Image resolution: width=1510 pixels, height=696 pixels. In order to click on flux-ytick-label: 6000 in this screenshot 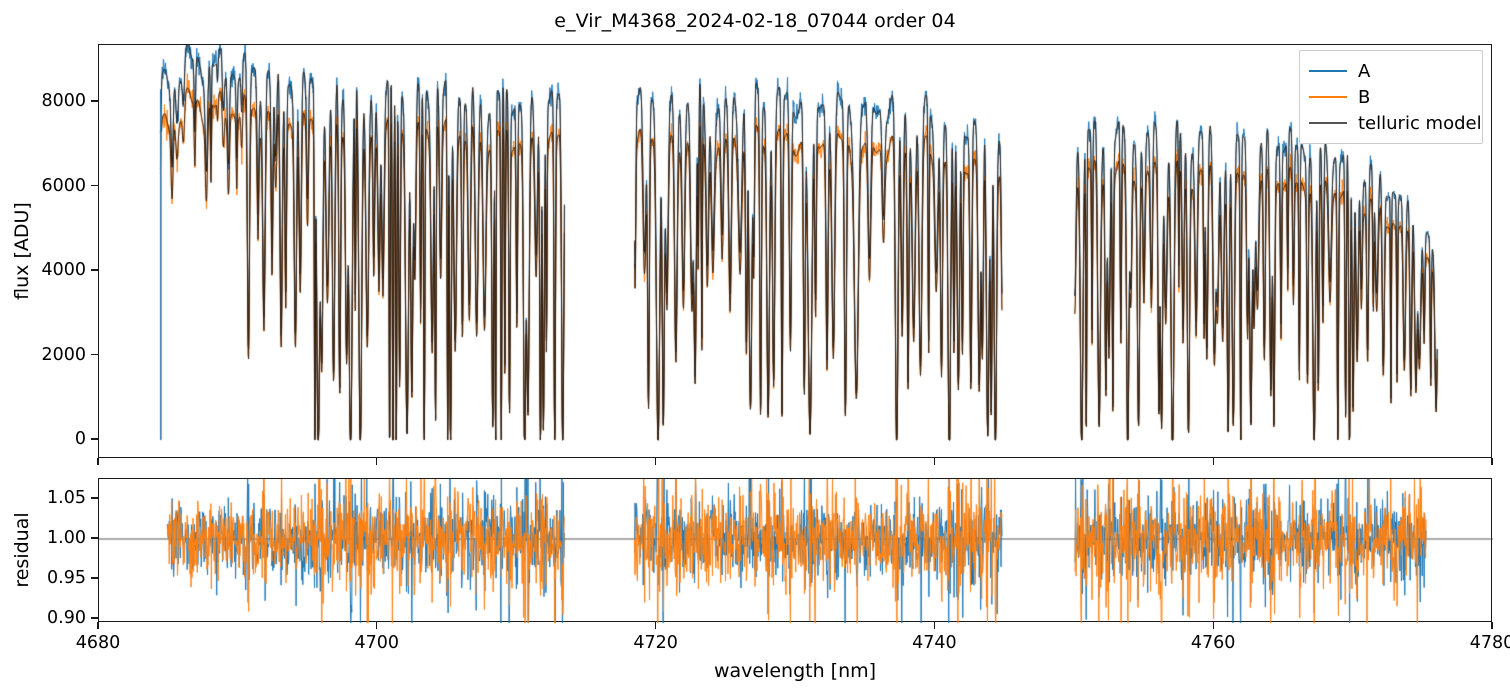, I will do `click(63, 185)`.